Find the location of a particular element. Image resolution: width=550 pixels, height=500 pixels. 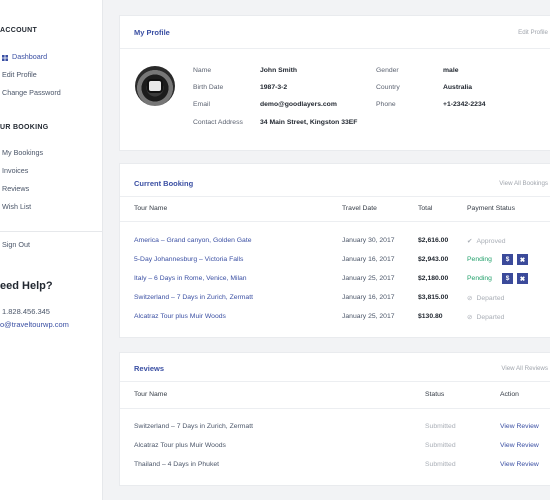

birth-date-label: Birth Date is located at coordinates (208, 87).